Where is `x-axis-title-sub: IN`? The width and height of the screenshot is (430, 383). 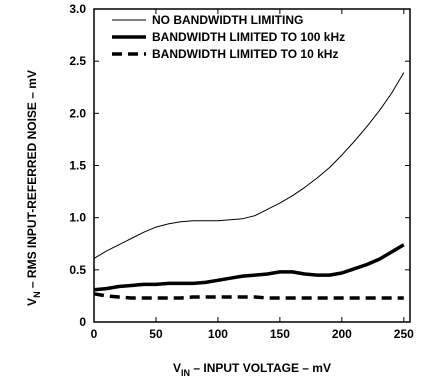 x-axis-title-sub: IN is located at coordinates (185, 373).